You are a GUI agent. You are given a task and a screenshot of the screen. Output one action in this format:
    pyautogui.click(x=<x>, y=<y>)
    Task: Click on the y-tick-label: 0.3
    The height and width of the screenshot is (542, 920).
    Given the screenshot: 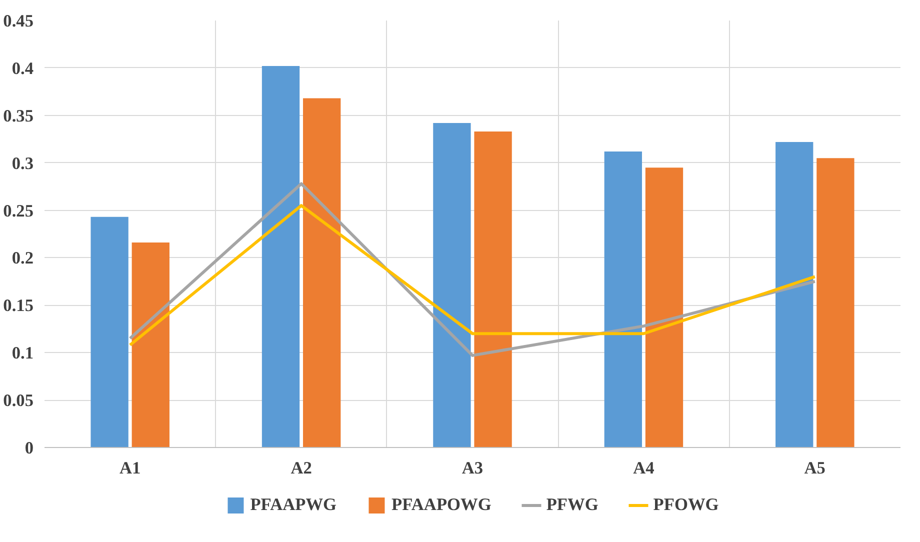 What is the action you would take?
    pyautogui.click(x=23, y=163)
    